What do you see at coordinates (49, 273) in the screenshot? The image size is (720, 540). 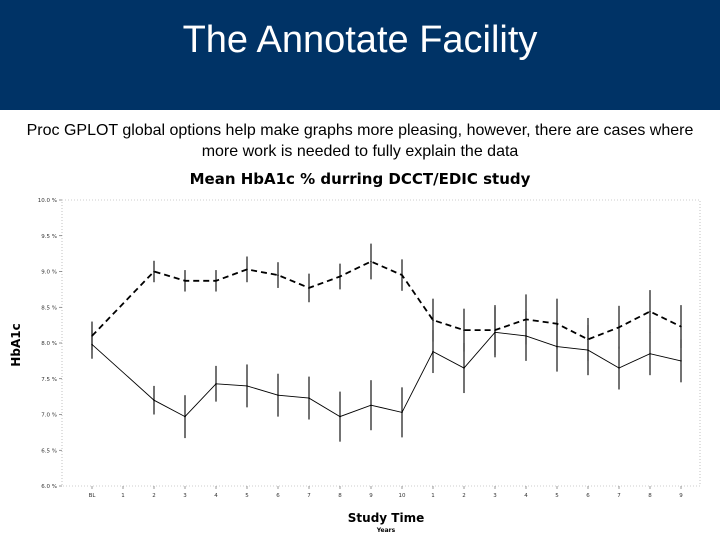 I see `y-tick-label: 9.0 %` at bounding box center [49, 273].